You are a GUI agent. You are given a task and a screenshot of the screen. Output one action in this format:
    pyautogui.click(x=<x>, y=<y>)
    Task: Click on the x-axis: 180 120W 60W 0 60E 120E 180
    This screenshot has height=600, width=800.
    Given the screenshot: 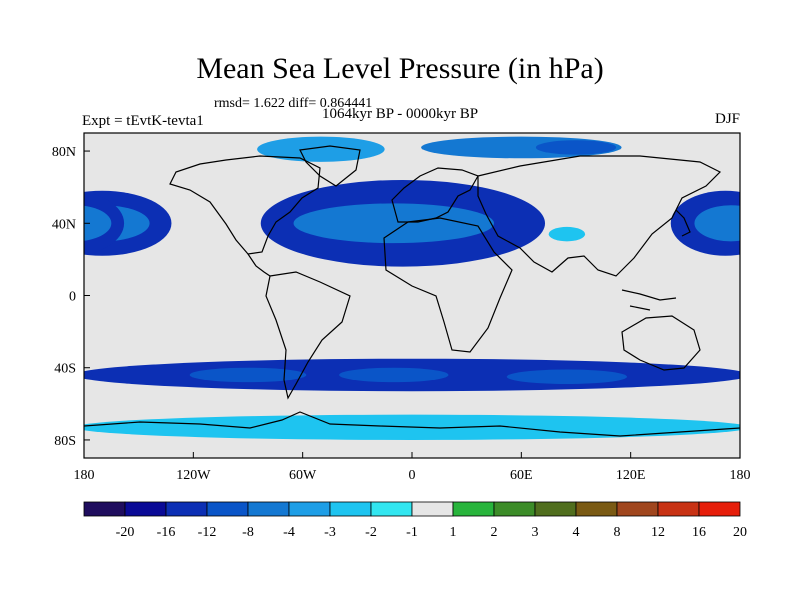 What is the action you would take?
    pyautogui.click(x=412, y=467)
    